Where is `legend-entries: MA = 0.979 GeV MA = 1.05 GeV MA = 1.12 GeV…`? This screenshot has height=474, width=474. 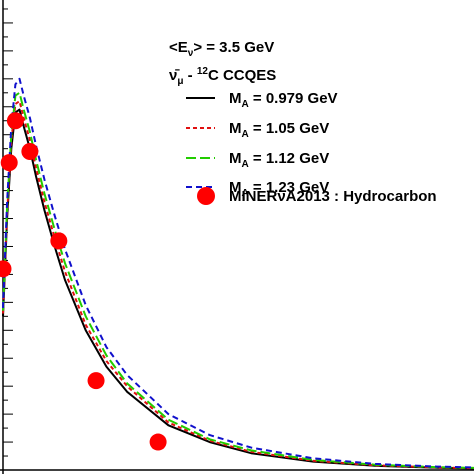 legend-entries: MA = 0.979 GeV MA = 1.05 GeV MA = 1.12 GeV… is located at coordinates (311, 147).